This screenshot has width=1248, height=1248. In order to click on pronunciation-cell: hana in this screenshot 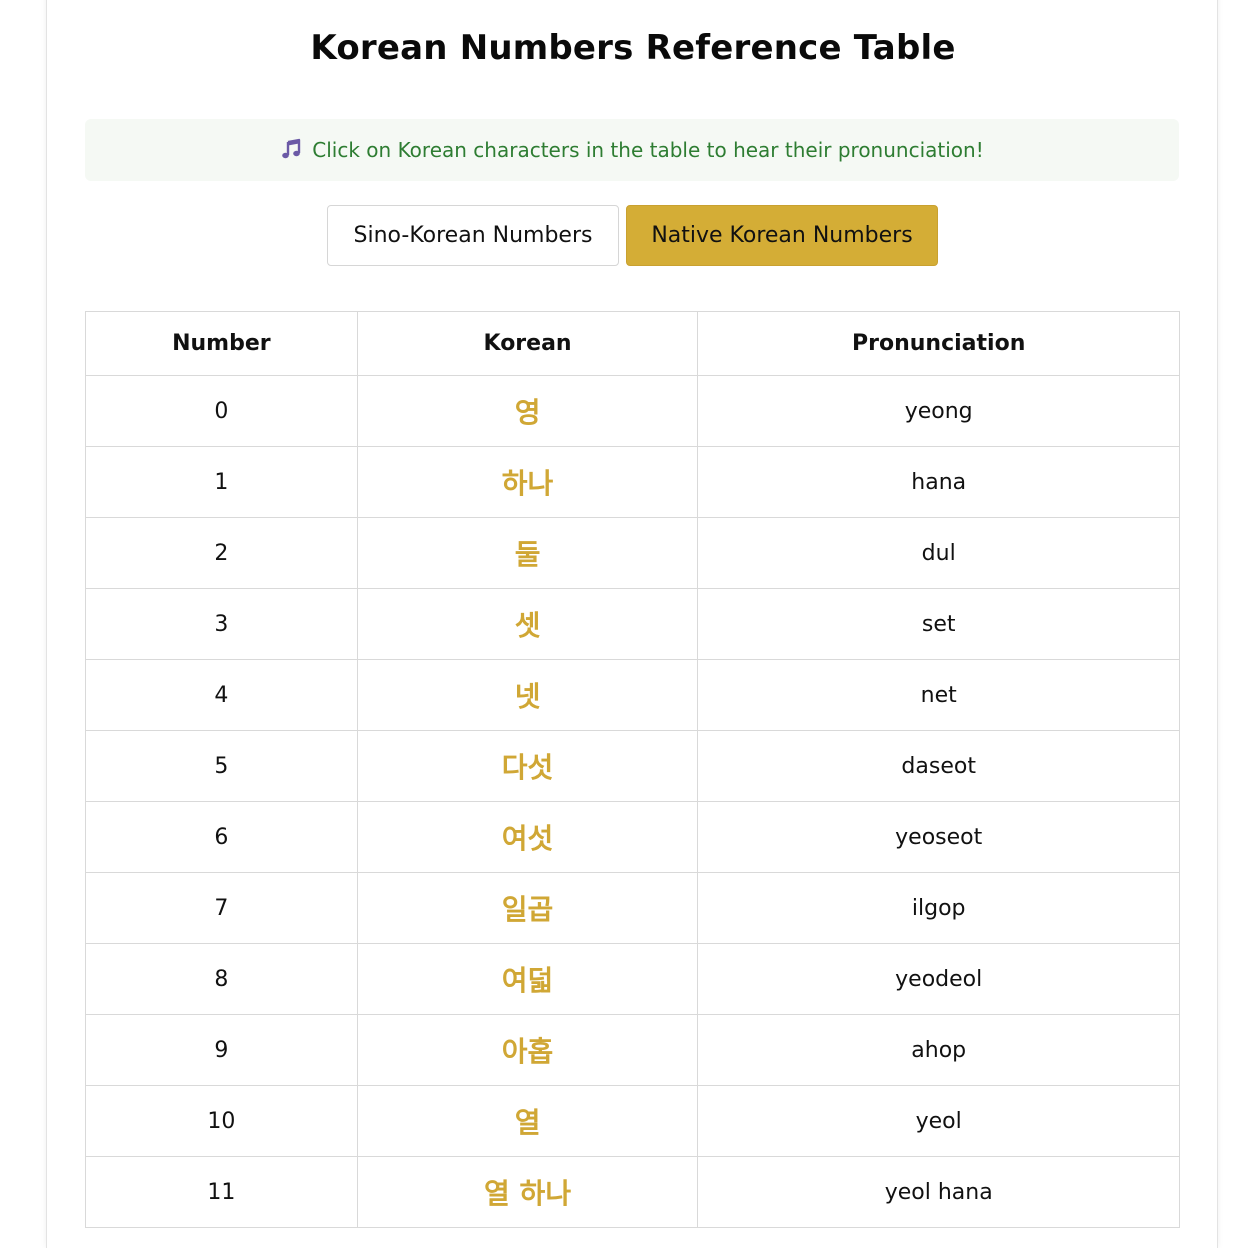, I will do `click(939, 482)`.